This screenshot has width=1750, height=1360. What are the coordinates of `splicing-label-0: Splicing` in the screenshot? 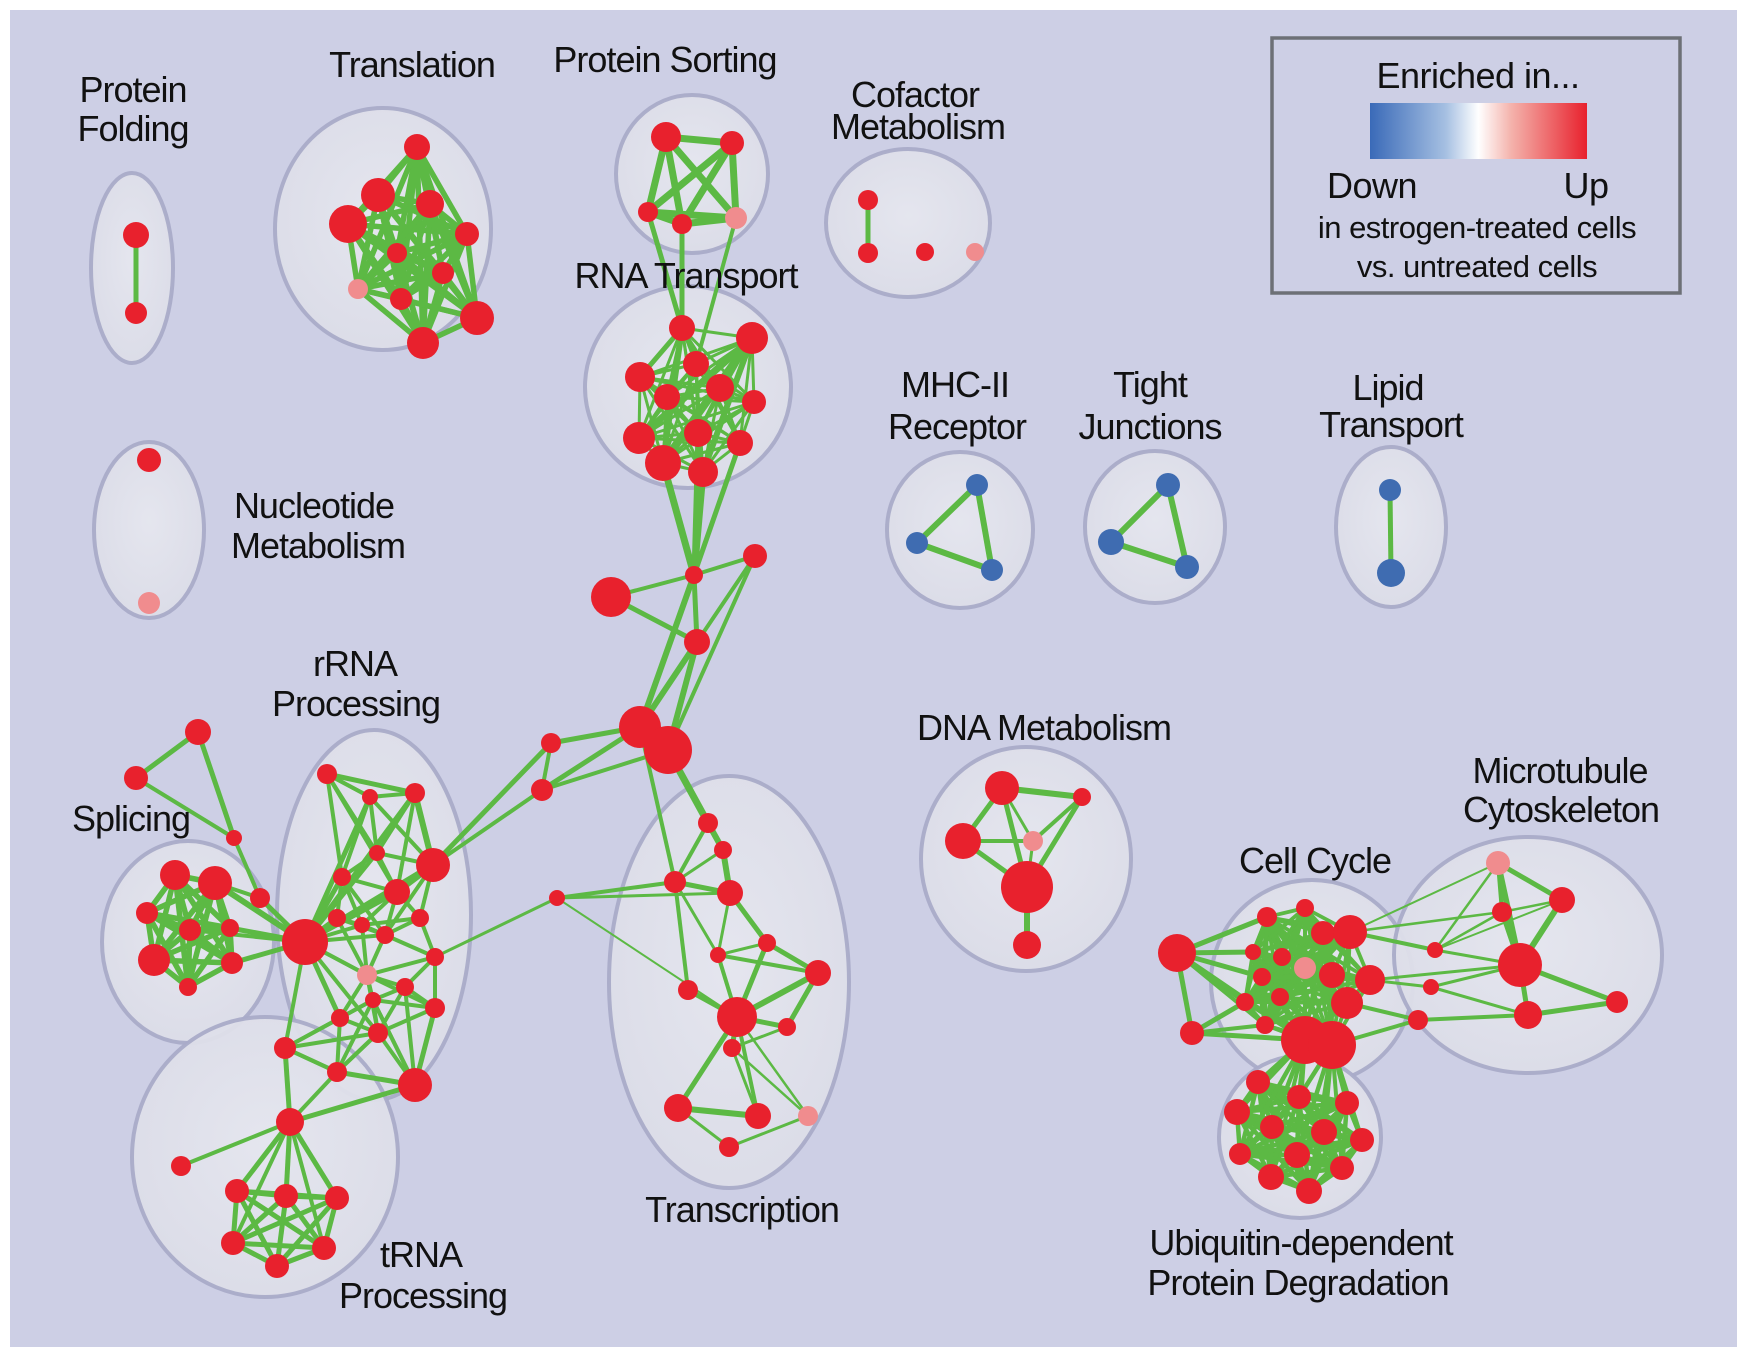 It's located at (131, 818).